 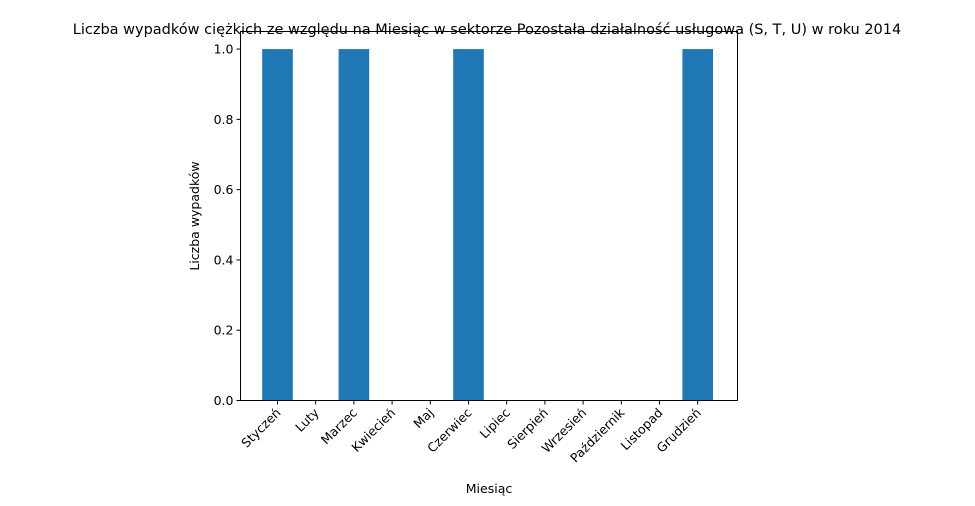 I want to click on bar-marzec, so click(x=354, y=225).